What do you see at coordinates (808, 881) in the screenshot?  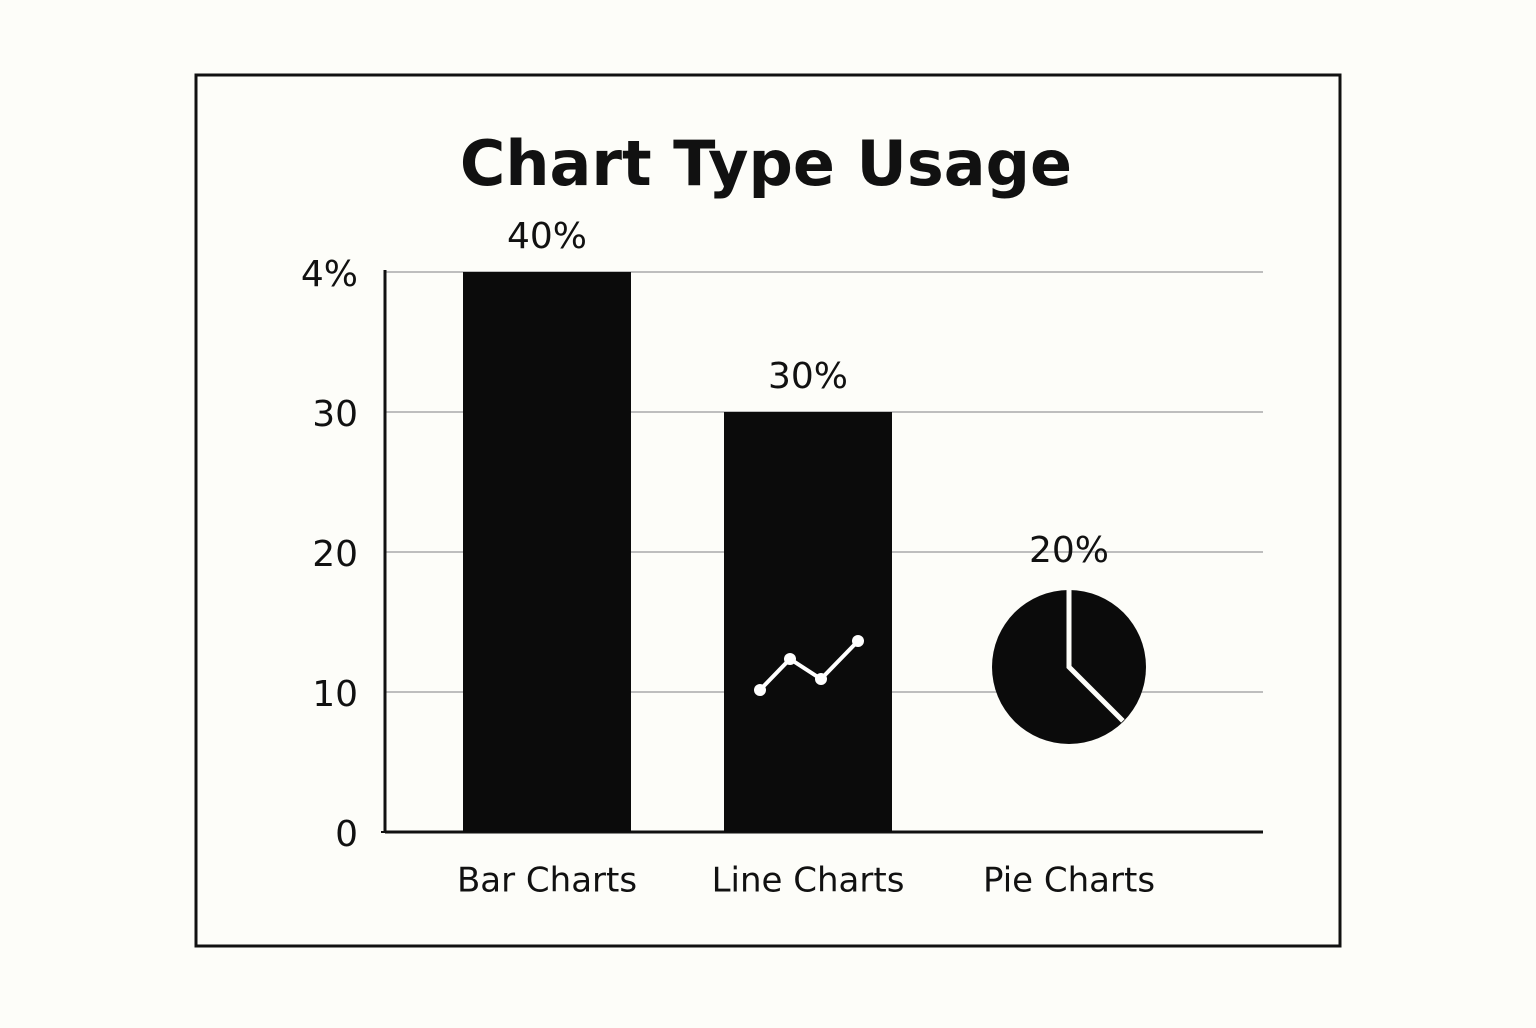 I see `x-tick-label: Line Charts` at bounding box center [808, 881].